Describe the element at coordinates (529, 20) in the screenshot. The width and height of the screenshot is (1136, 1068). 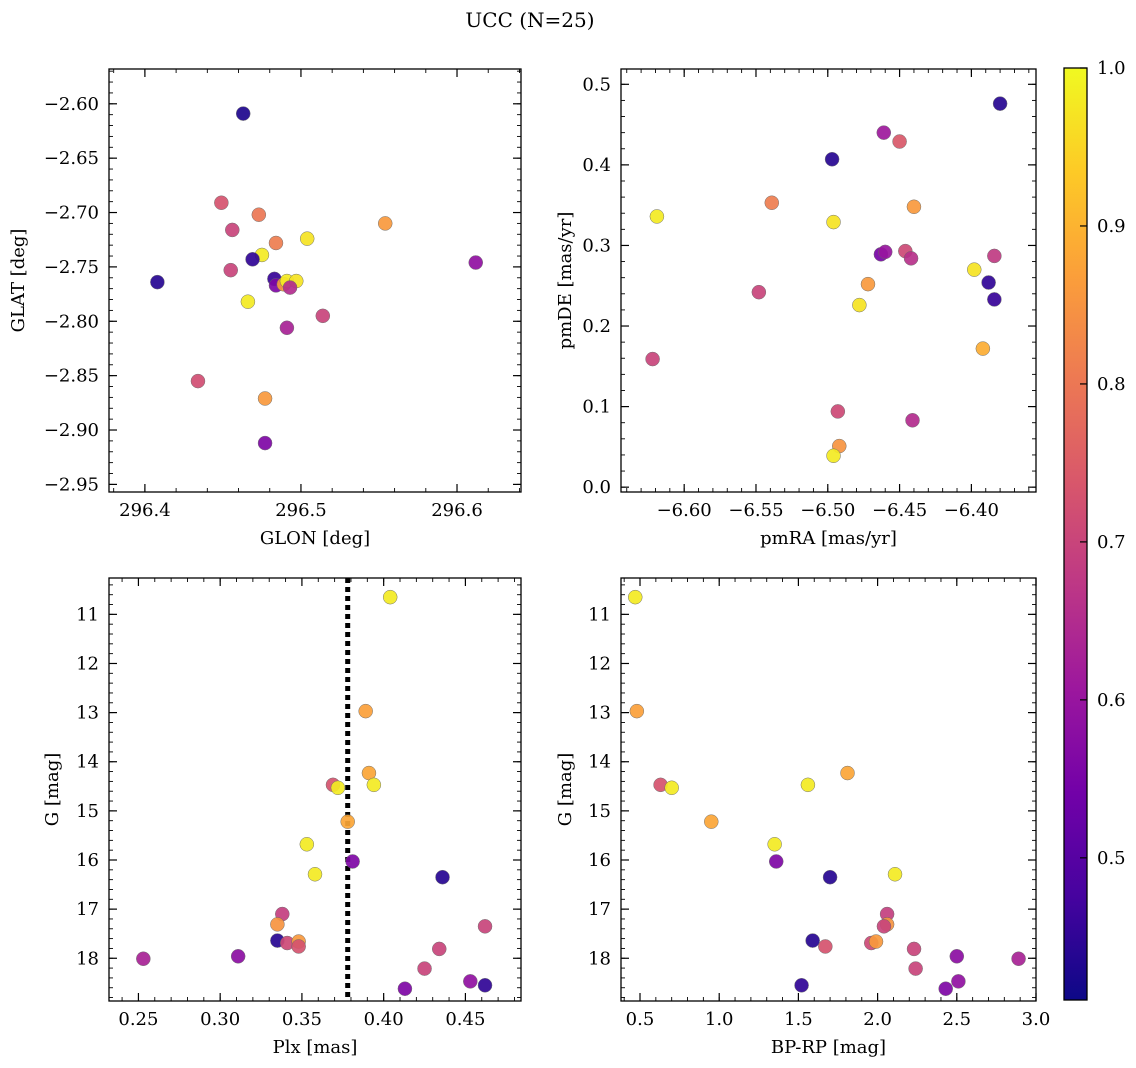
I see `figure-title: UCC (N=25)` at that location.